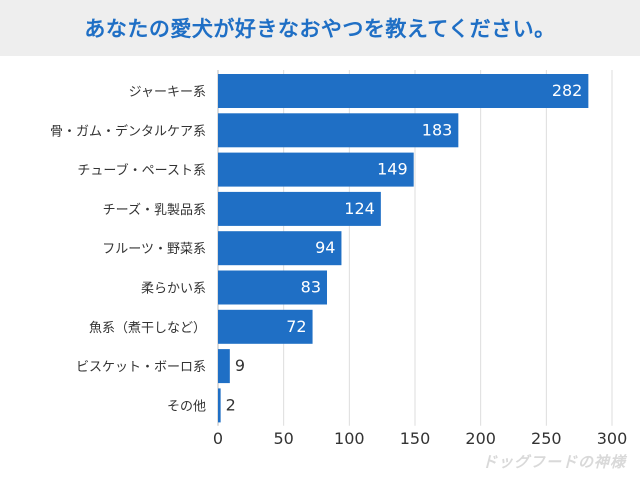  Describe the element at coordinates (128, 131) in the screenshot. I see `category-label: 骨・ガム・デンタルケア系` at that location.